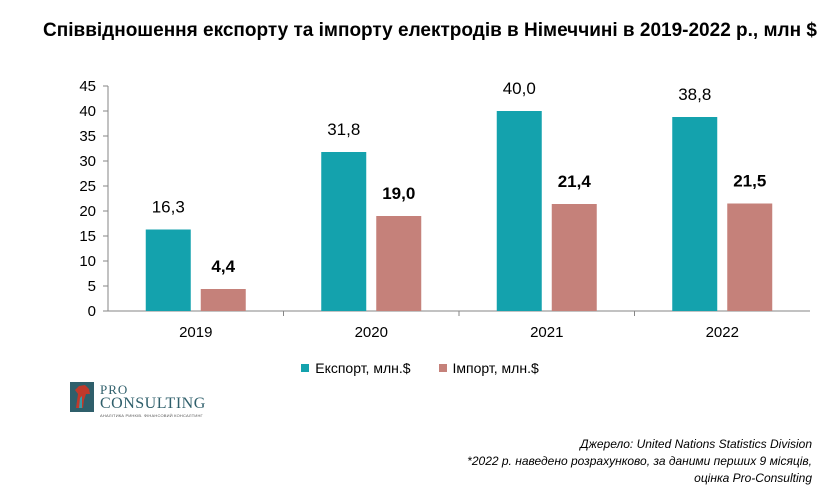 The image size is (840, 498). What do you see at coordinates (151, 415) in the screenshot?
I see `logo-tagline: АНАЛІТИКА РИНКІВ. ФІНАНСОВИЙ КОНСАЛТИНГ` at bounding box center [151, 415].